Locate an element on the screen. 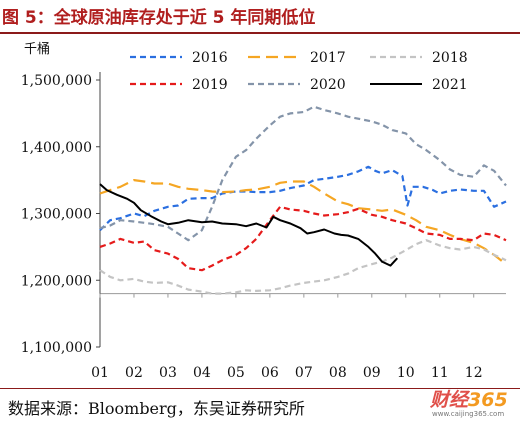  legend-item-2019: 2019 is located at coordinates (179, 85).